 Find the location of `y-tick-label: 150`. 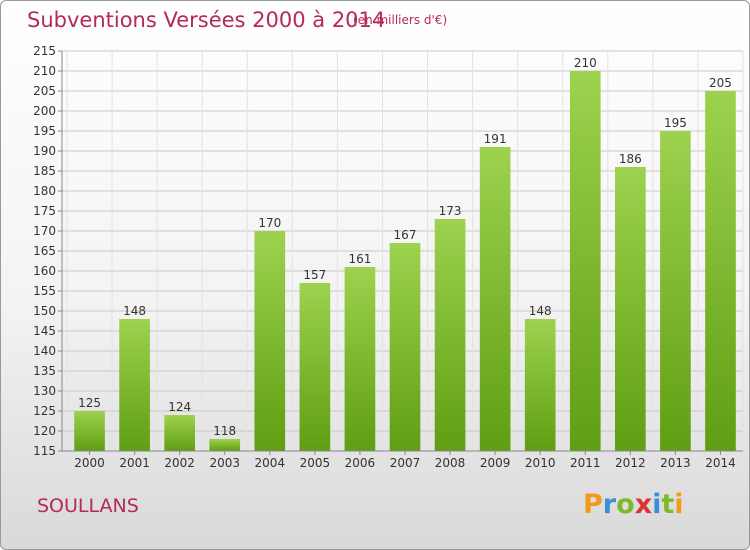

y-tick-label: 150 is located at coordinates (44, 311).